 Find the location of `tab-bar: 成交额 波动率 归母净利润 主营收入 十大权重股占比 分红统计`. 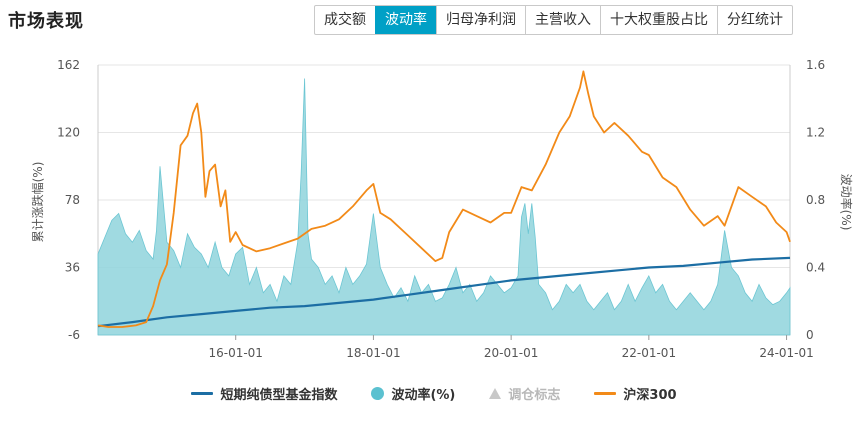

tab-bar: 成交额 波动率 归母净利润 主营收入 十大权重股占比 分红统计 is located at coordinates (553, 20).